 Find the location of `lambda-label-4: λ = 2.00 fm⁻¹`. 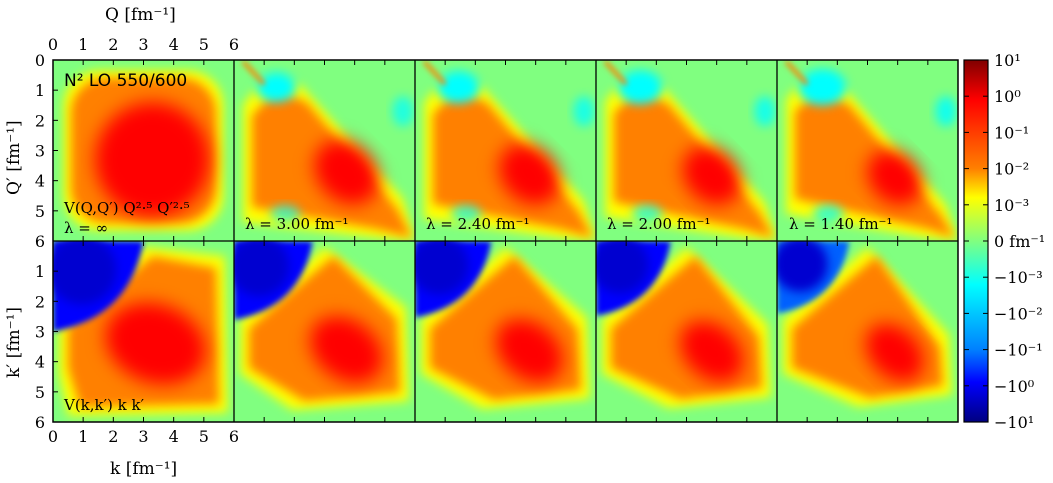

lambda-label-4: λ = 2.00 fm⁻¹ is located at coordinates (658, 224).